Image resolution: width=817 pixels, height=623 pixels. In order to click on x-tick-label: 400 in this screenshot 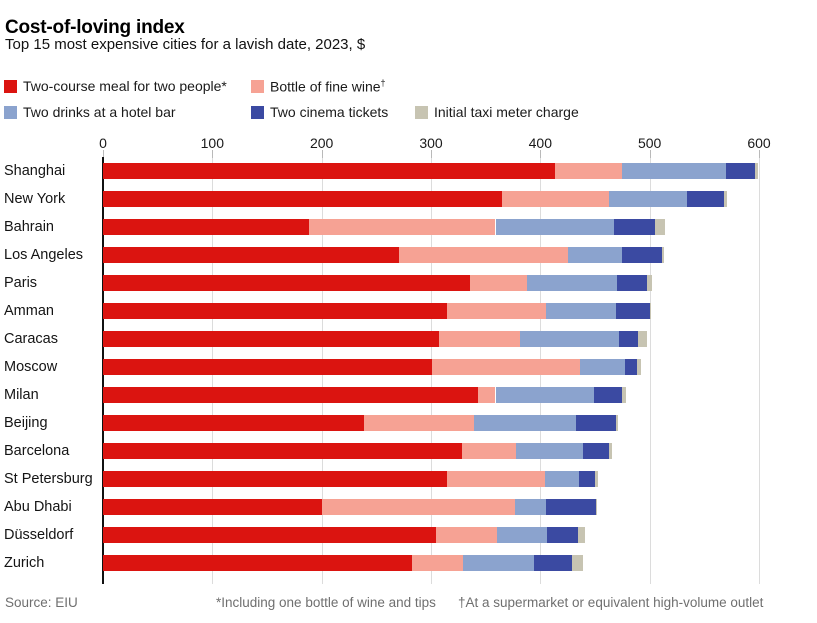, I will do `click(540, 143)`.